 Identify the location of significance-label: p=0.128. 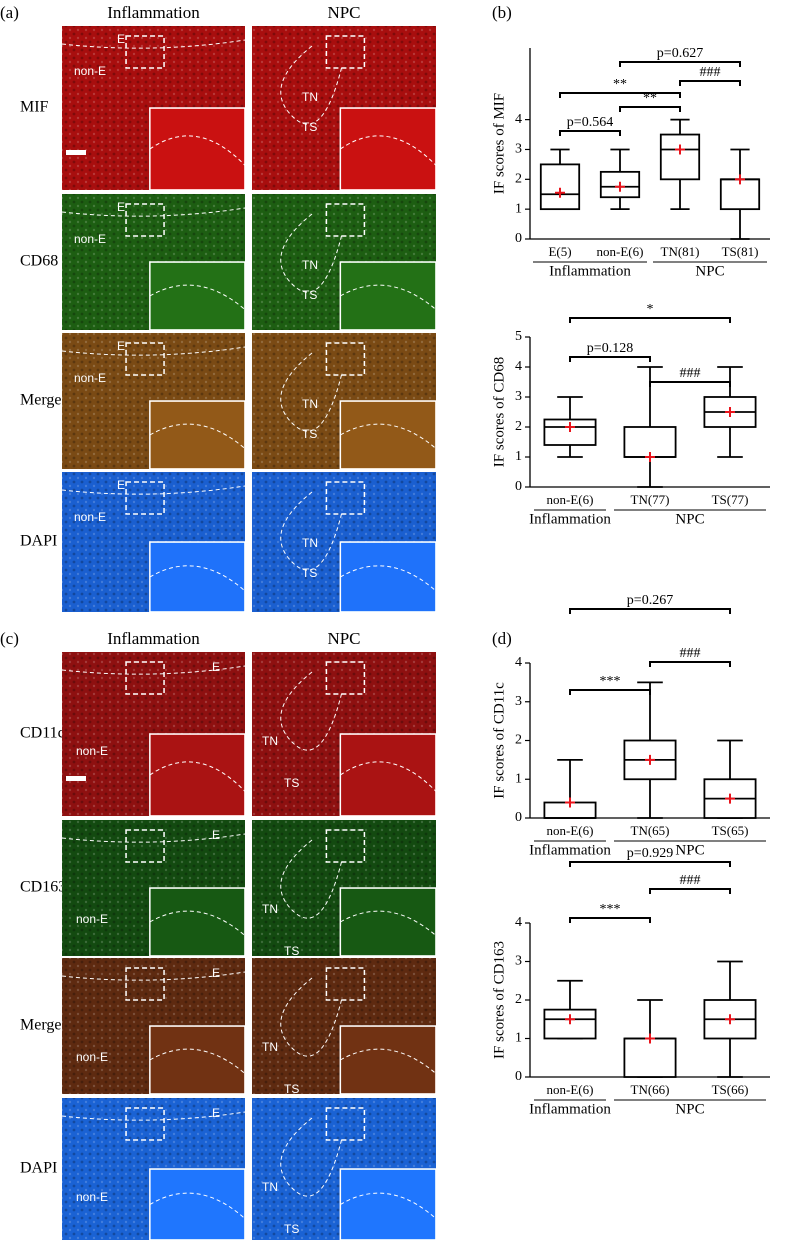
(610, 348).